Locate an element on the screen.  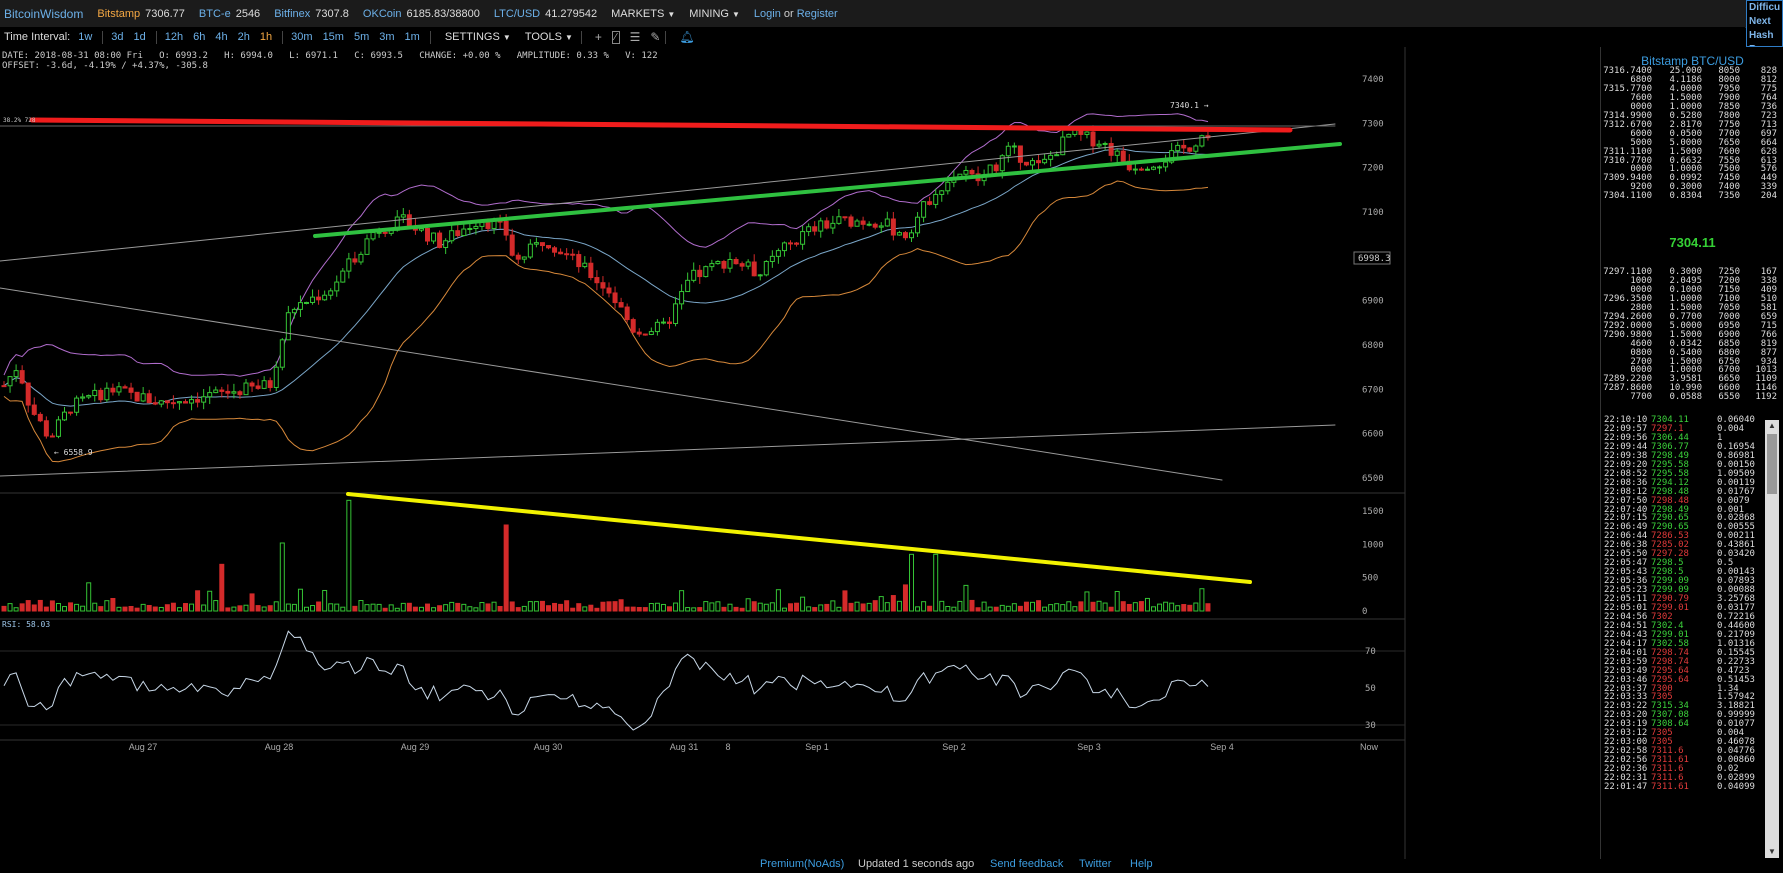
pen-tool-icon: ✎ is located at coordinates (655, 37).